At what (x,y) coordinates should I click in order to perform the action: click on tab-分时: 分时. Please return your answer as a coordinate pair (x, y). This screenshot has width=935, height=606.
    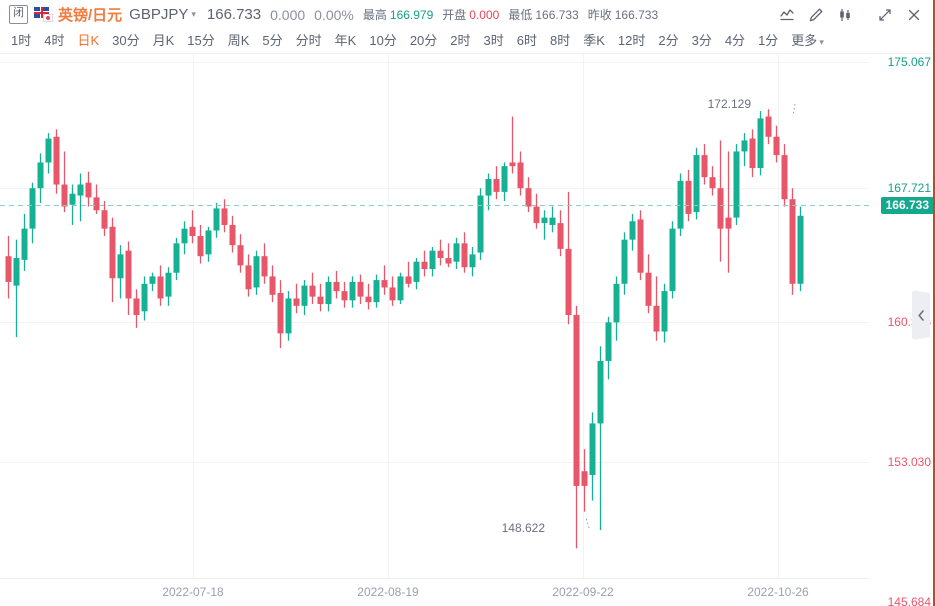
    Looking at the image, I should click on (308, 40).